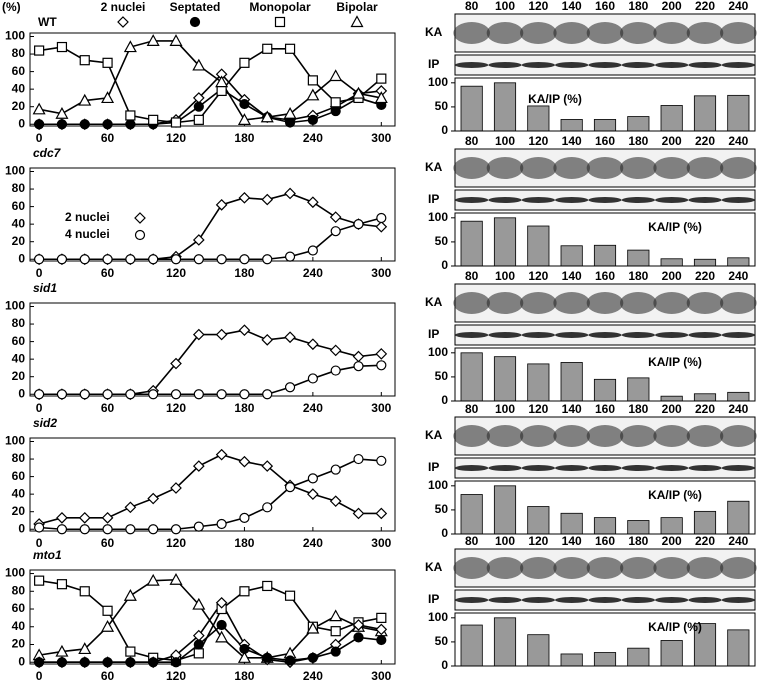  I want to click on blot-label: KA, so click(434, 302).